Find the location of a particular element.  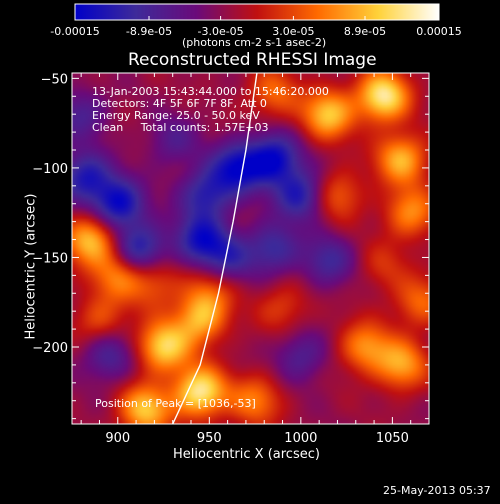

y-axis-label: Heliocentric Y (arcsec) is located at coordinates (31, 266).